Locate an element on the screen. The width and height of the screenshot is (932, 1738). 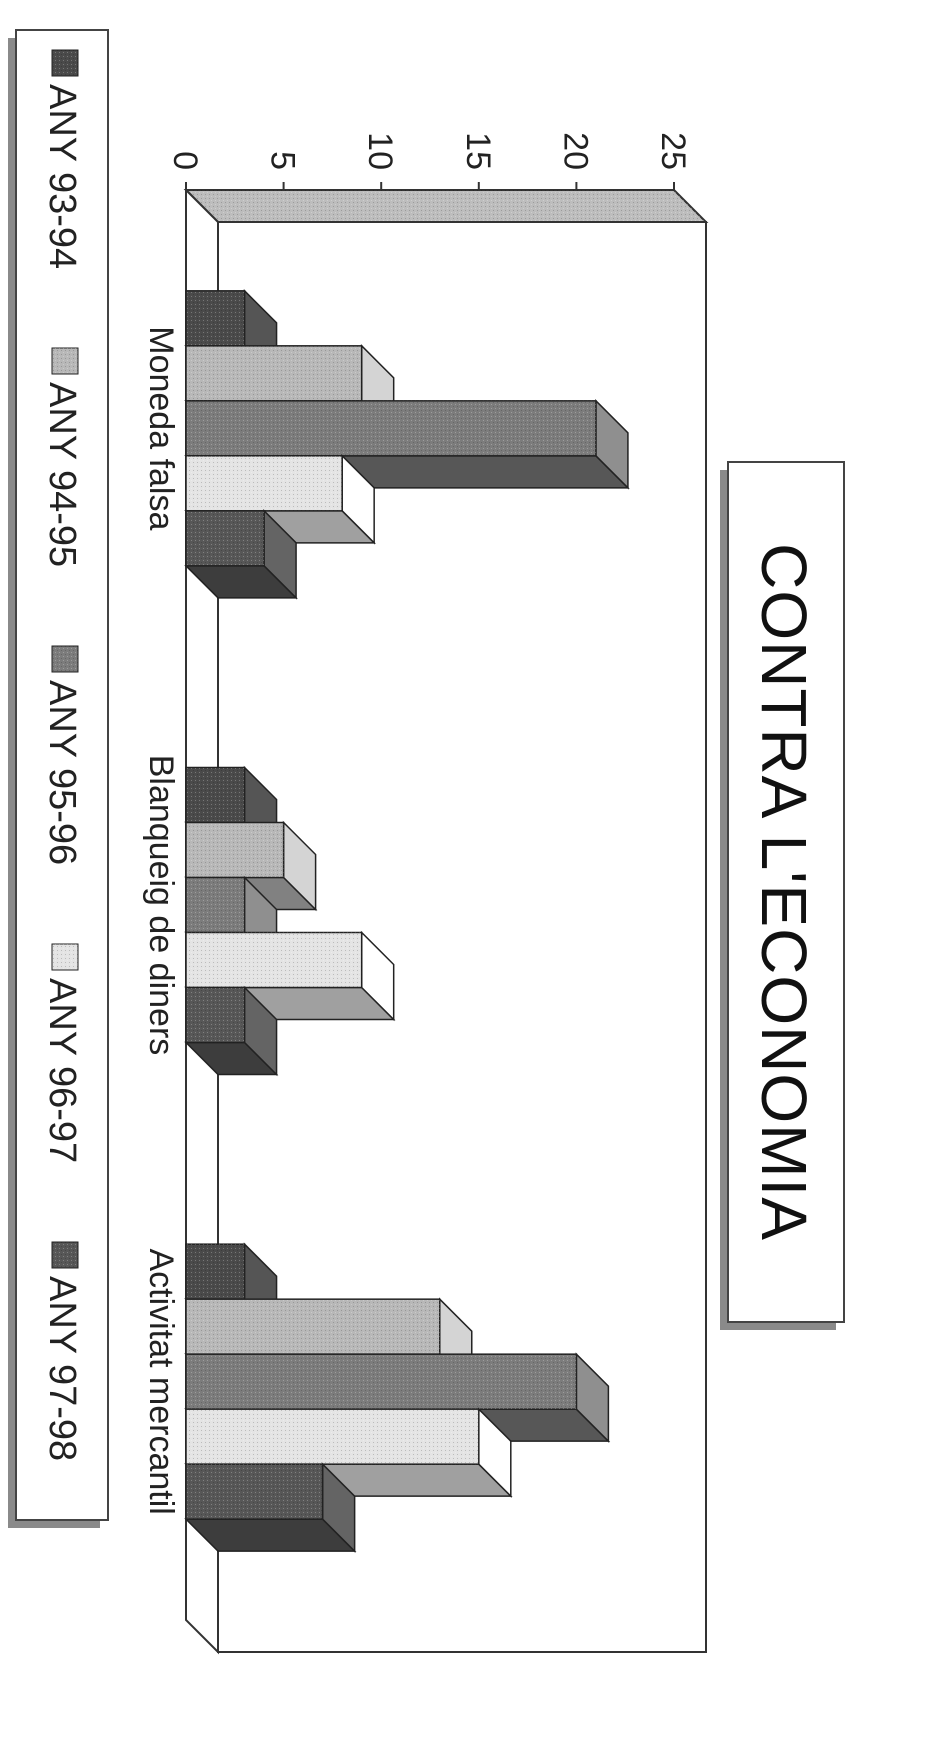
legend-label: ANY 93-94 is located at coordinates (62, 176).